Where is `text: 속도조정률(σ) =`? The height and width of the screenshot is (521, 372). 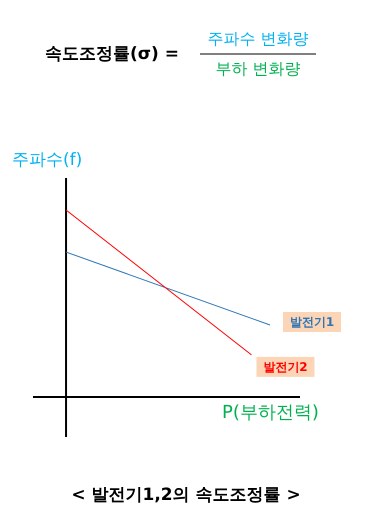 text: 속도조정률(σ) = is located at coordinates (112, 54).